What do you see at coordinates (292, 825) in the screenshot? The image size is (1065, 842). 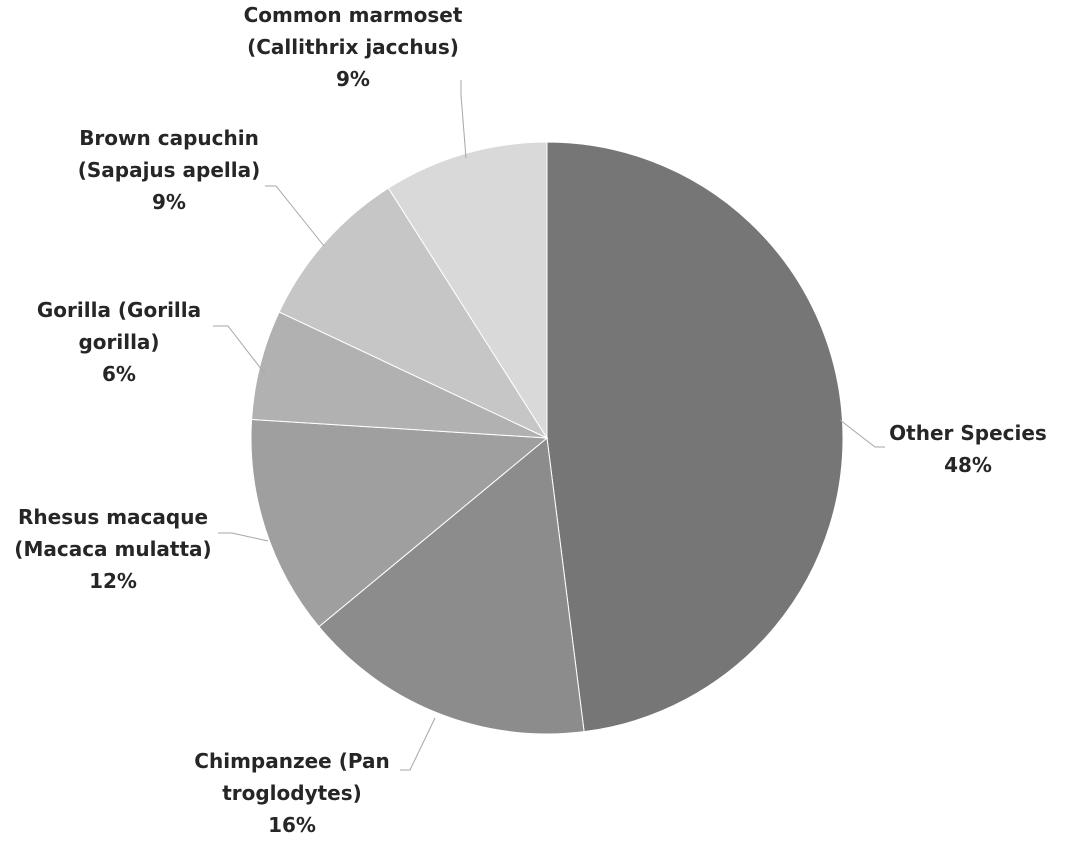 I see `slice-percent-label: 16%` at bounding box center [292, 825].